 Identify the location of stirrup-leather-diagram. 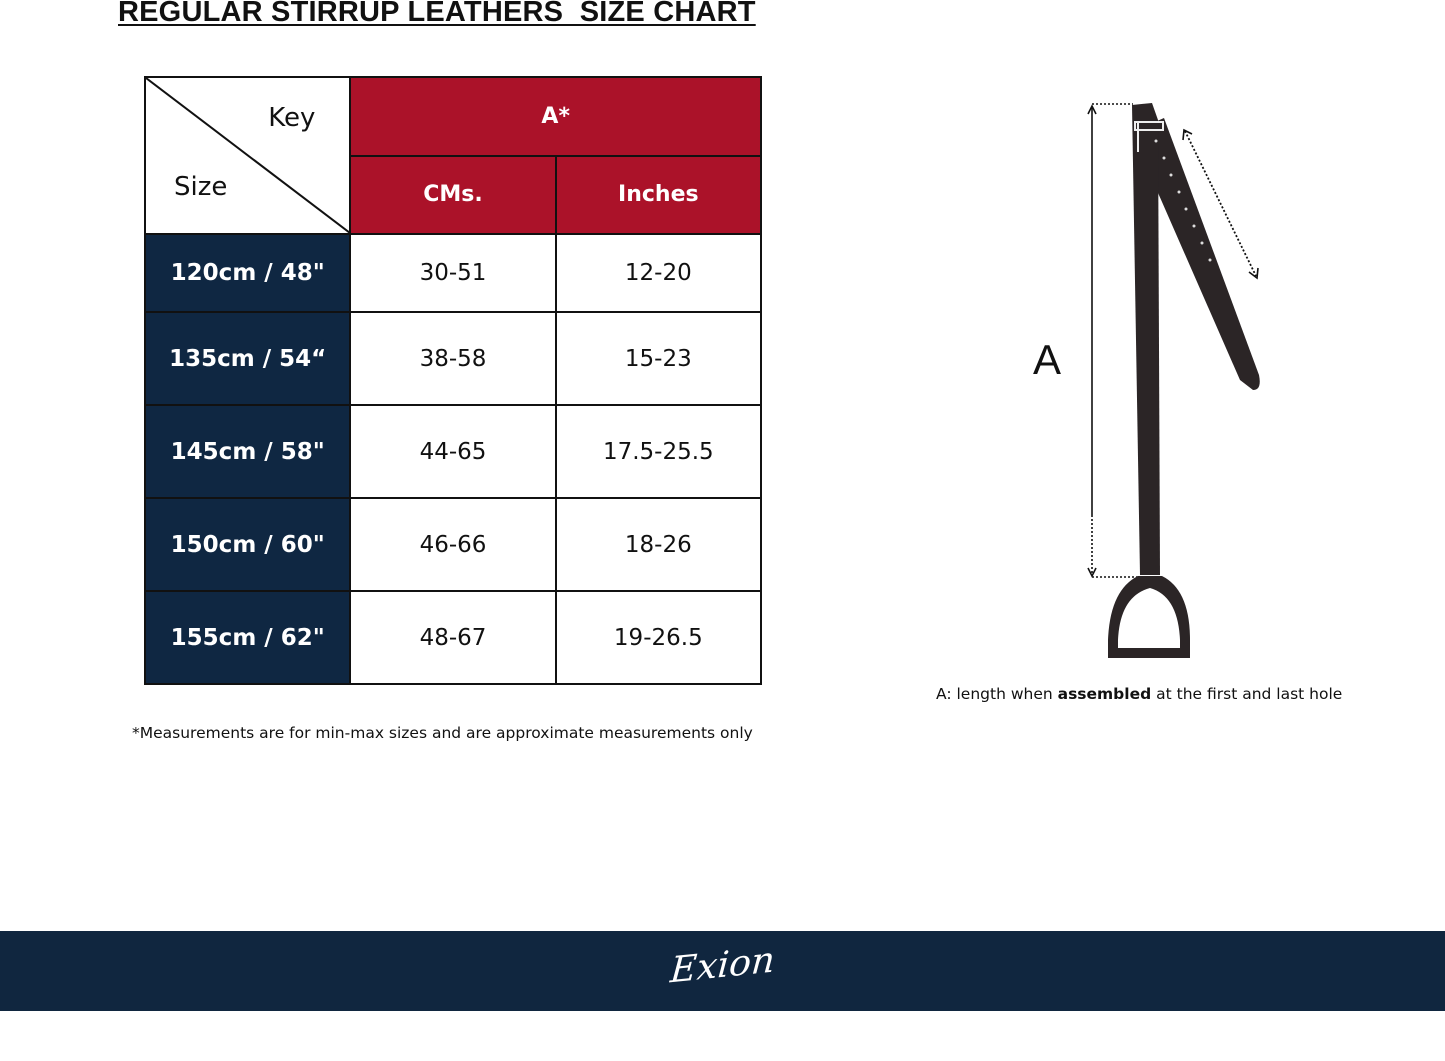
(1173, 380).